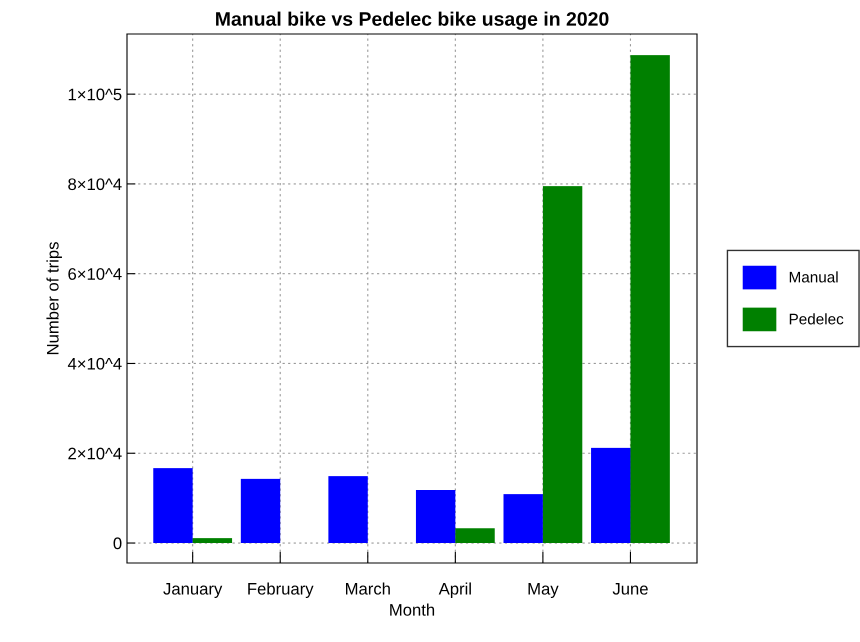 The height and width of the screenshot is (642, 860). What do you see at coordinates (95, 454) in the screenshot?
I see `y-tick-label: 2×10^4` at bounding box center [95, 454].